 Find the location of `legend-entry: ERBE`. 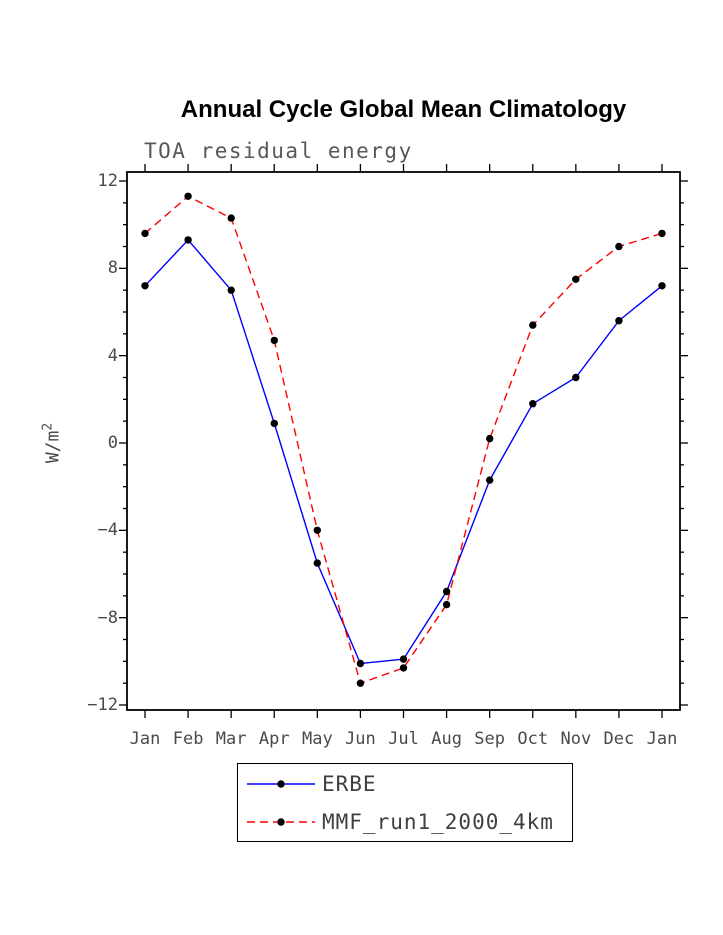

legend-entry: ERBE is located at coordinates (408, 784).